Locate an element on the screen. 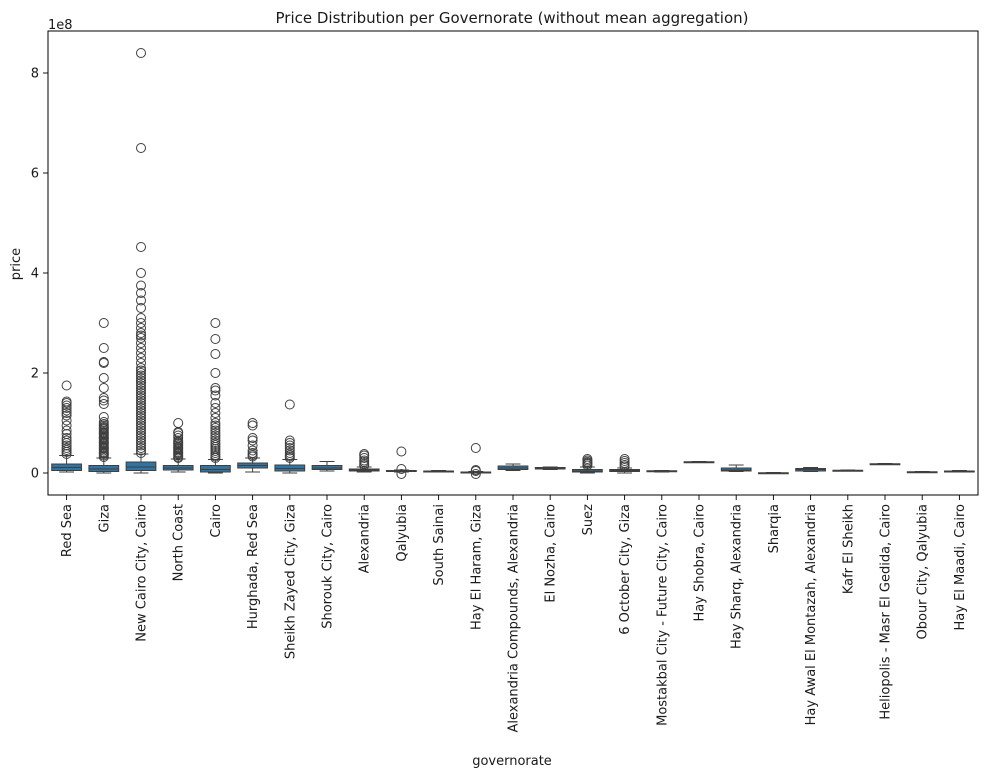 The height and width of the screenshot is (778, 988). x-tick-label: Red Sea is located at coordinates (67, 530).